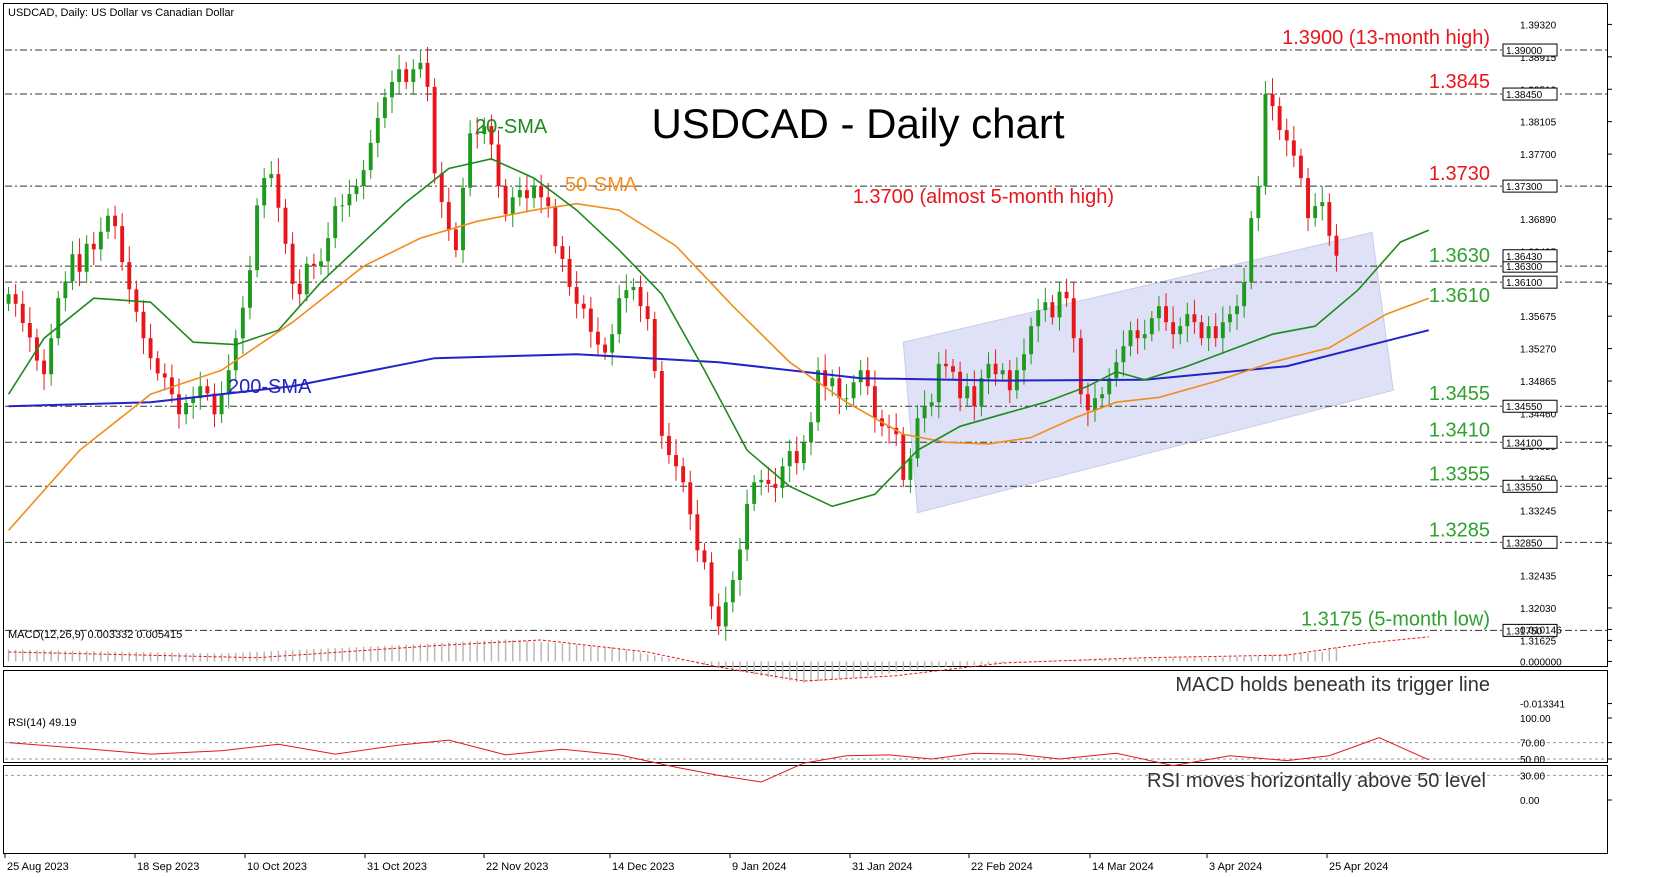 The width and height of the screenshot is (1669, 877). I want to click on price-tick-label: 1.32030, so click(1538, 609).